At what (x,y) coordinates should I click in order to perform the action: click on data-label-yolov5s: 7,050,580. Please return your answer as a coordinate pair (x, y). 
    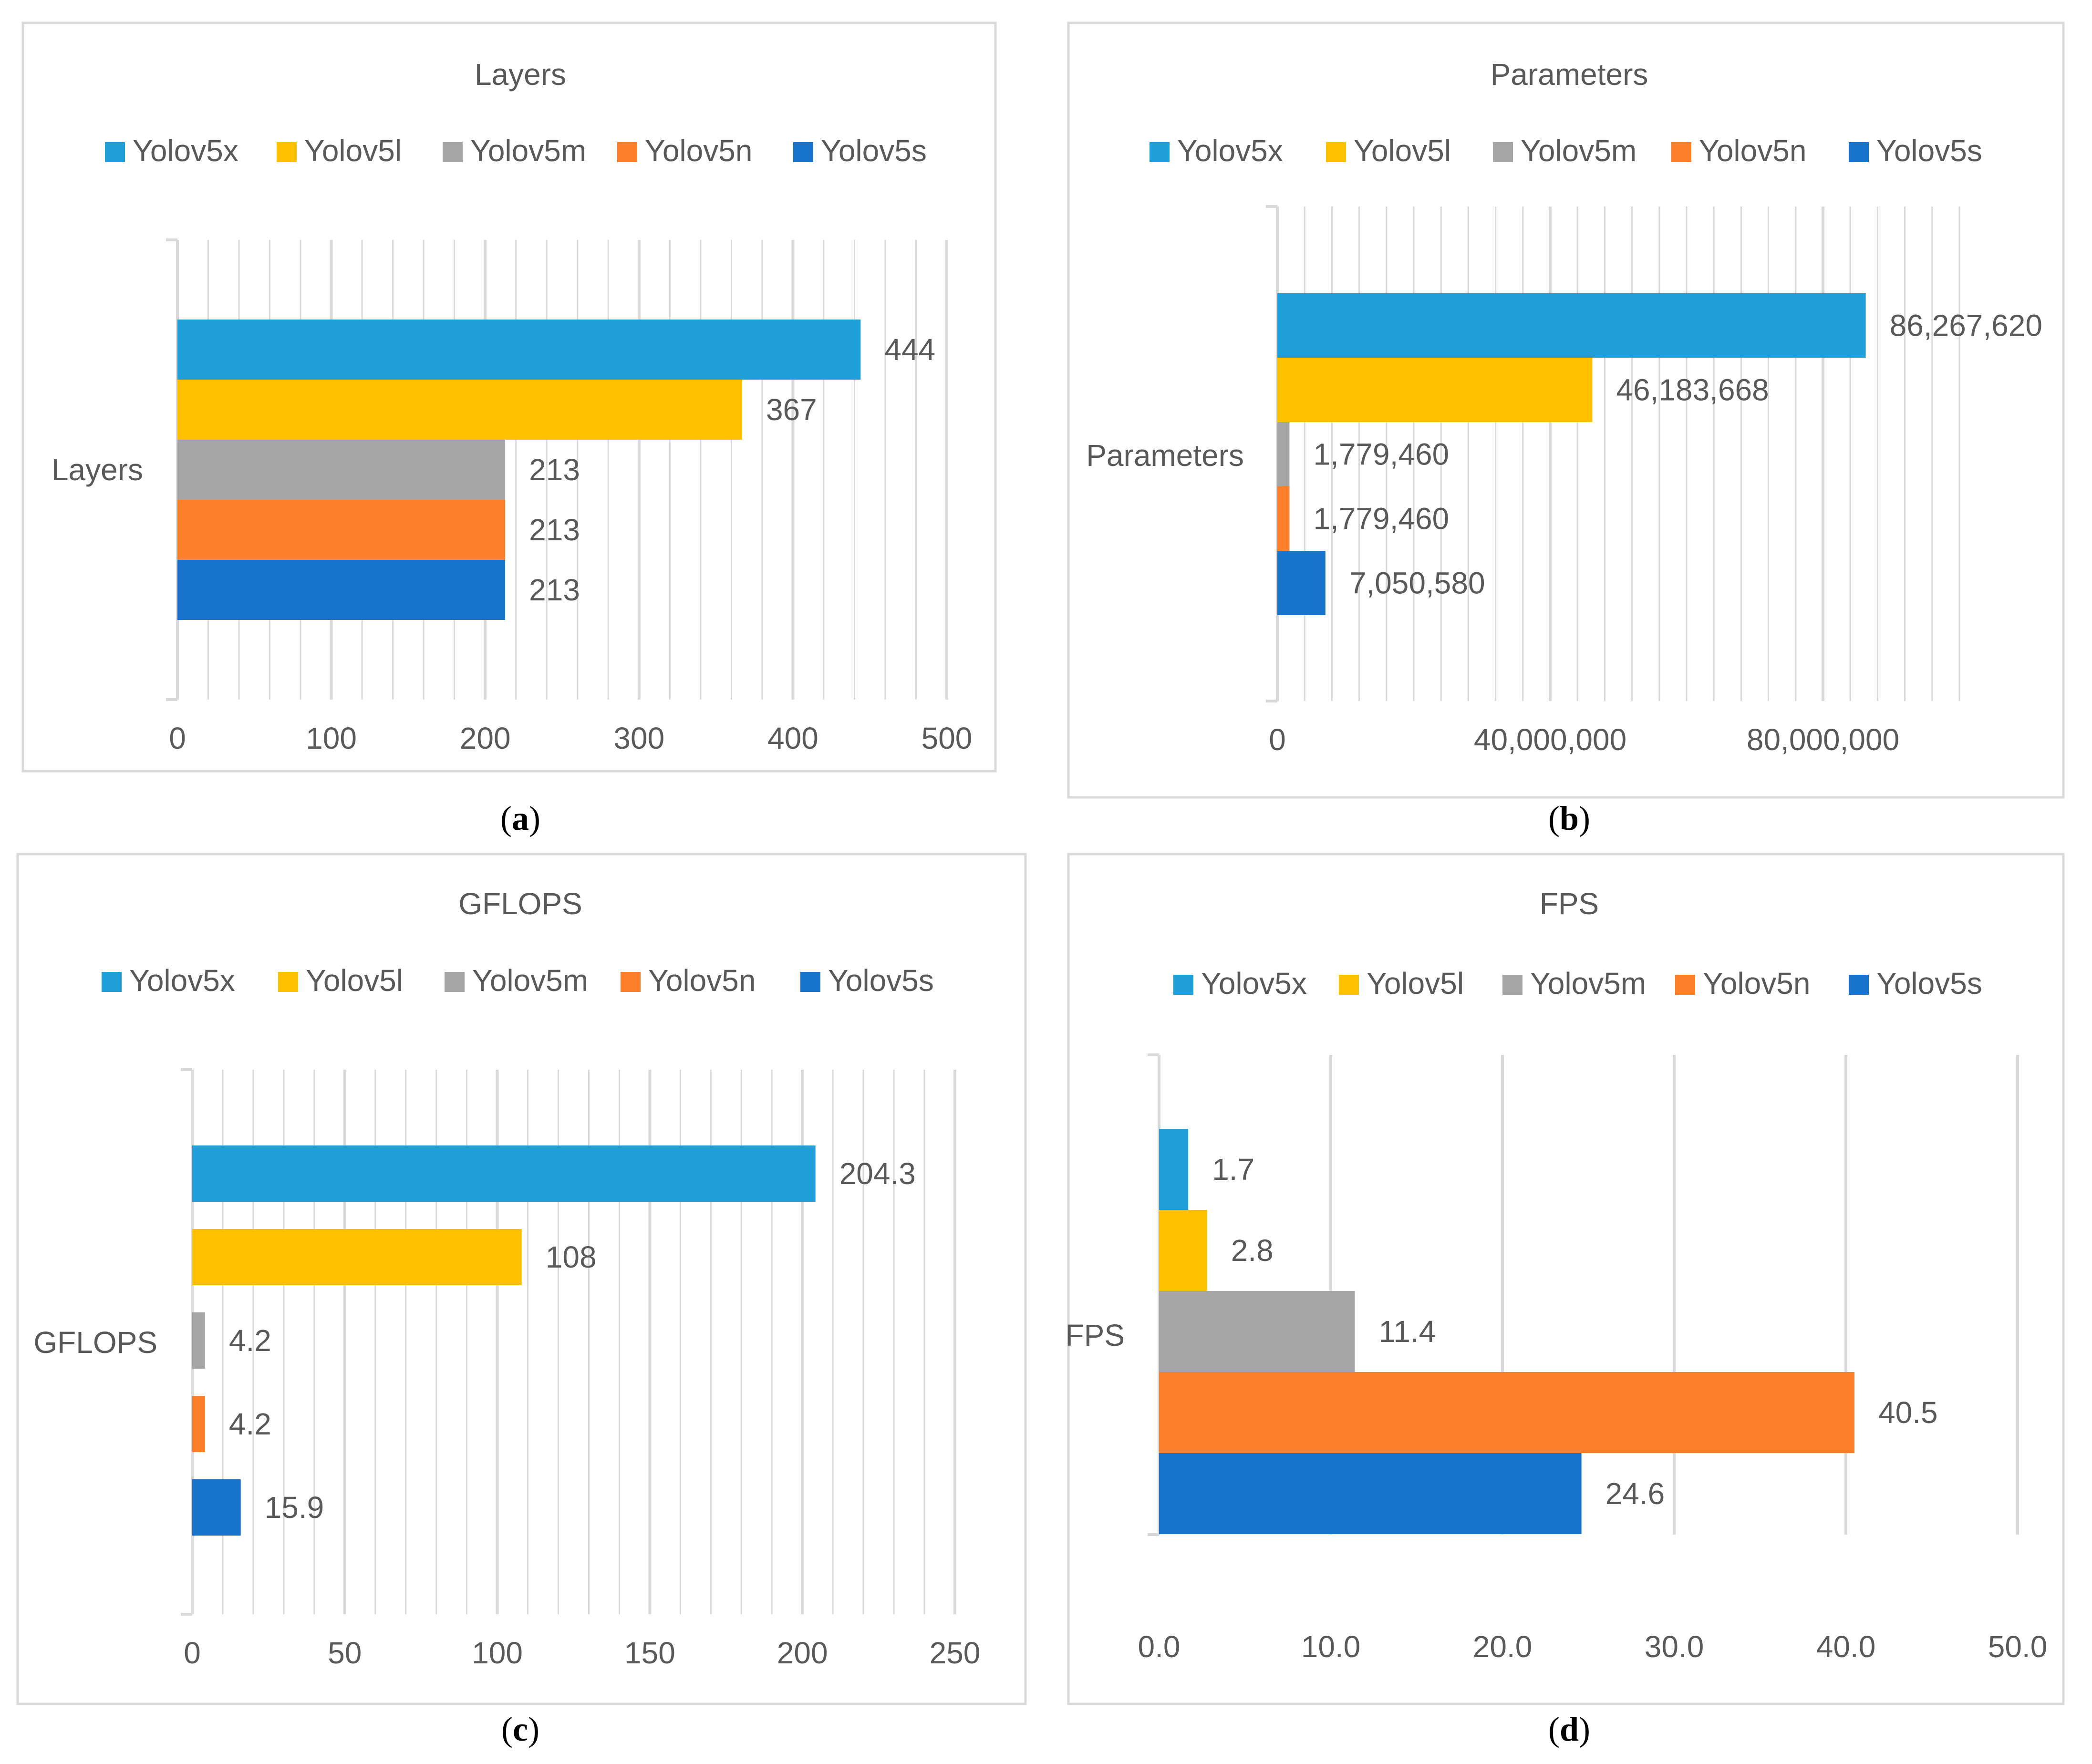
    Looking at the image, I should click on (1417, 583).